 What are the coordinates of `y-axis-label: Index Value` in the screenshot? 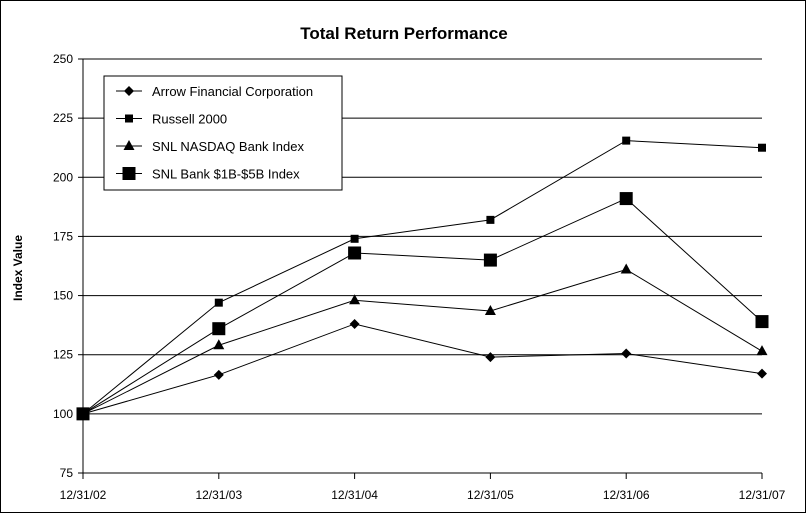 It's located at (18, 268).